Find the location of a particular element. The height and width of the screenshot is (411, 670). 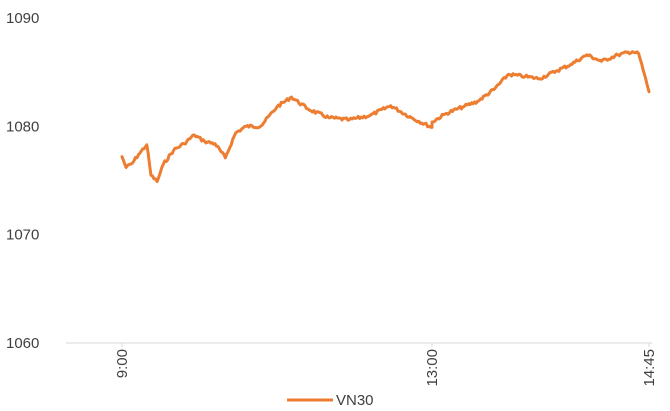

x-tick-label: 9:00 is located at coordinates (122, 363).